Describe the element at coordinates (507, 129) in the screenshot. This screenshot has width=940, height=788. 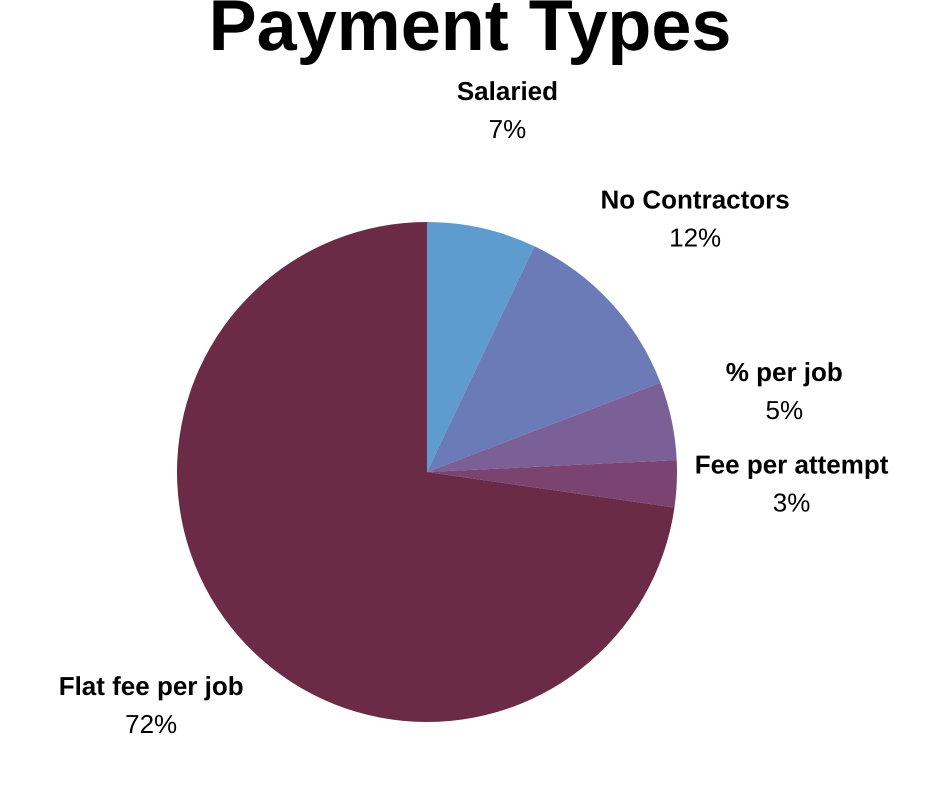
I see `data-label: 7%` at that location.